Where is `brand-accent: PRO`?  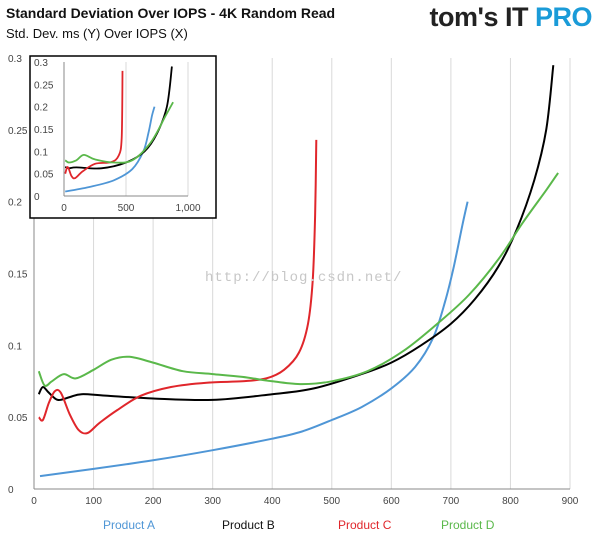 brand-accent: PRO is located at coordinates (563, 17).